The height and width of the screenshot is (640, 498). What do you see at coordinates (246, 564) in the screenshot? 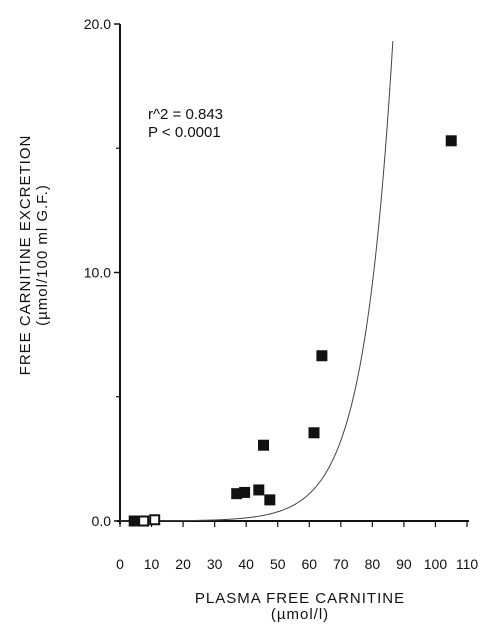
I see `x-tick-label: 40` at bounding box center [246, 564].